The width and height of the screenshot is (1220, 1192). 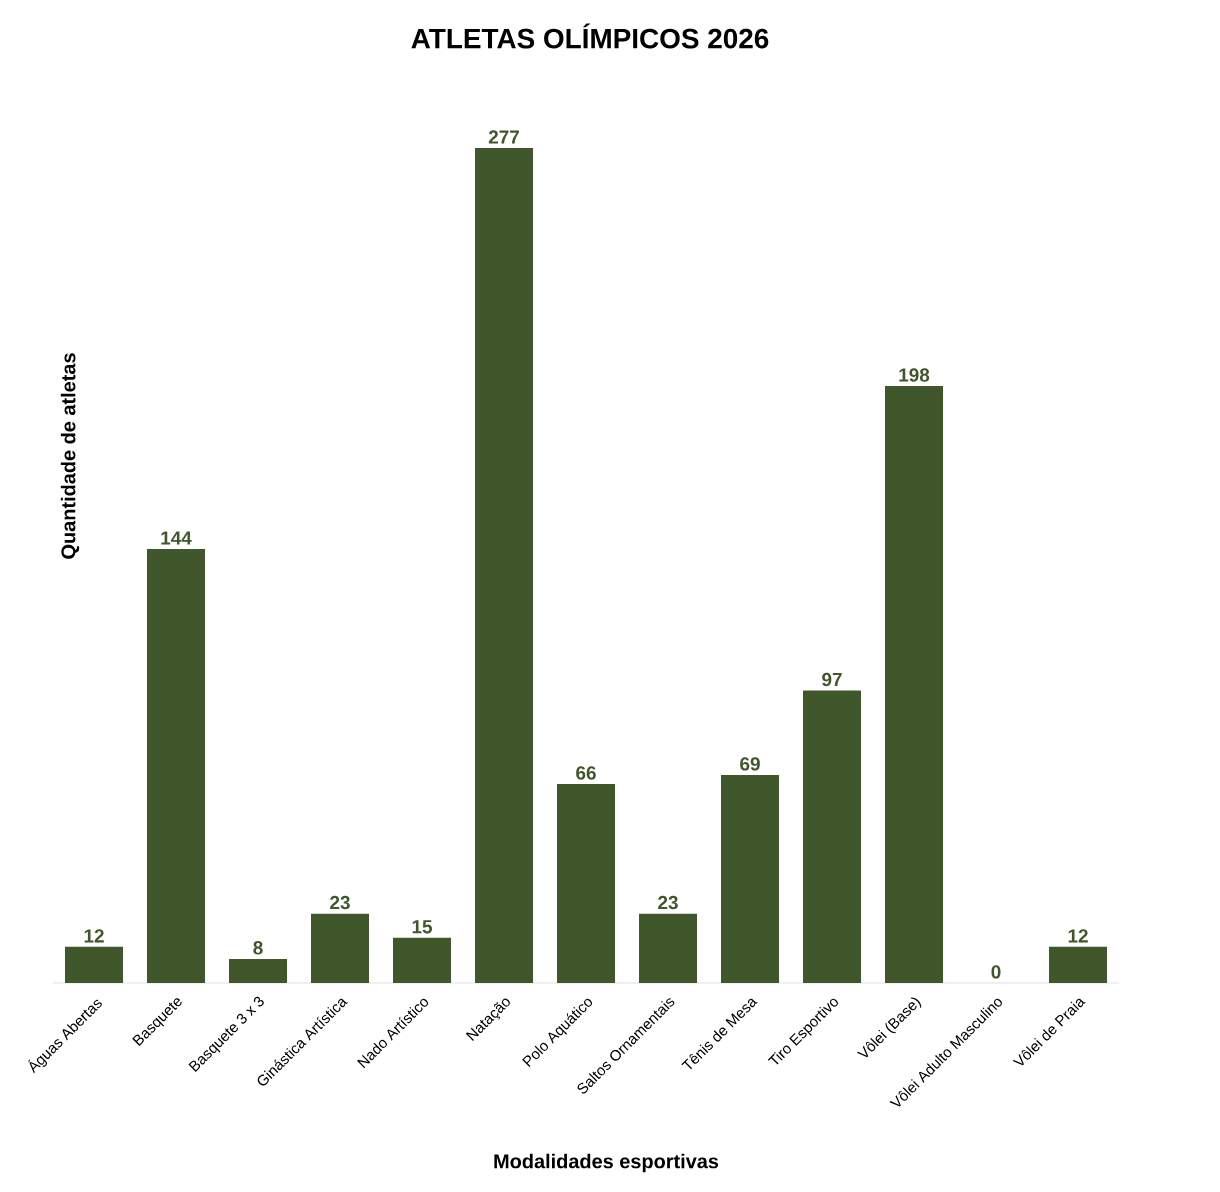 I want to click on data-label: 198, so click(x=914, y=375).